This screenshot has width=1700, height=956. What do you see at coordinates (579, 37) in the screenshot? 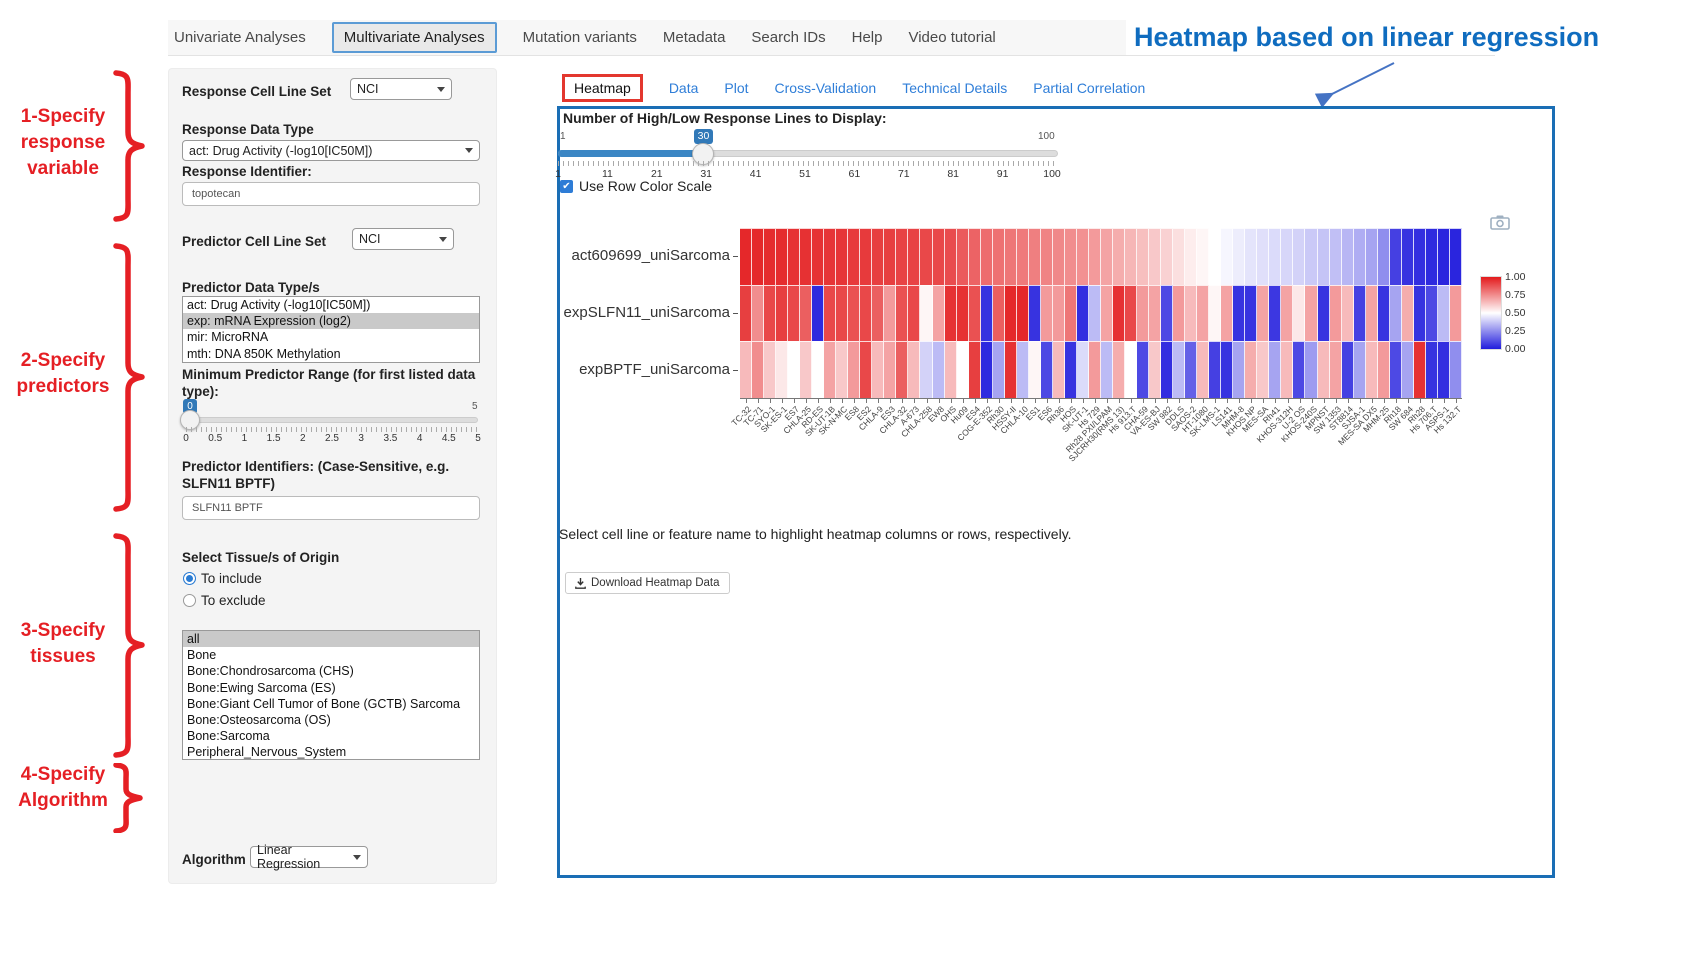
I see `nav-item-mutation-variants: Mutation variants` at bounding box center [579, 37].